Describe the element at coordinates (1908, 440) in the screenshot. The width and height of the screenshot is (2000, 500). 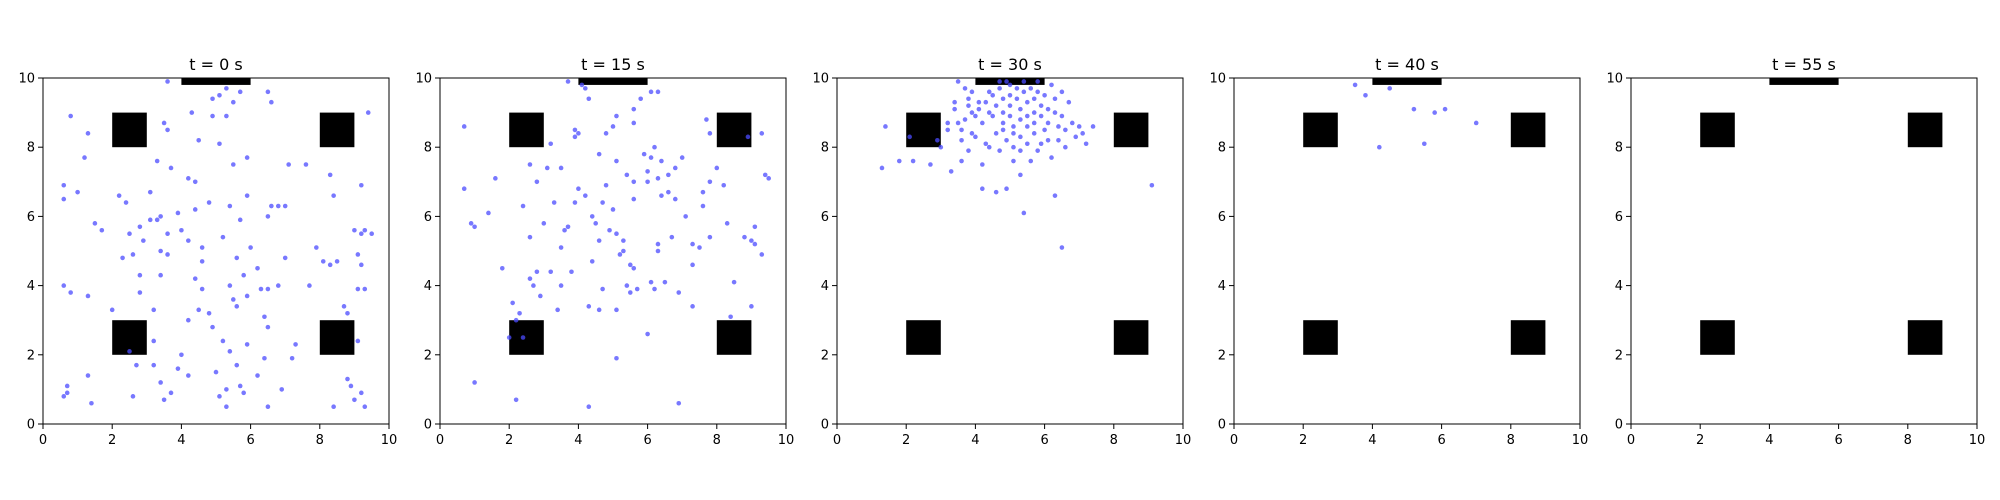
I see `x-tick-label: 8` at that location.